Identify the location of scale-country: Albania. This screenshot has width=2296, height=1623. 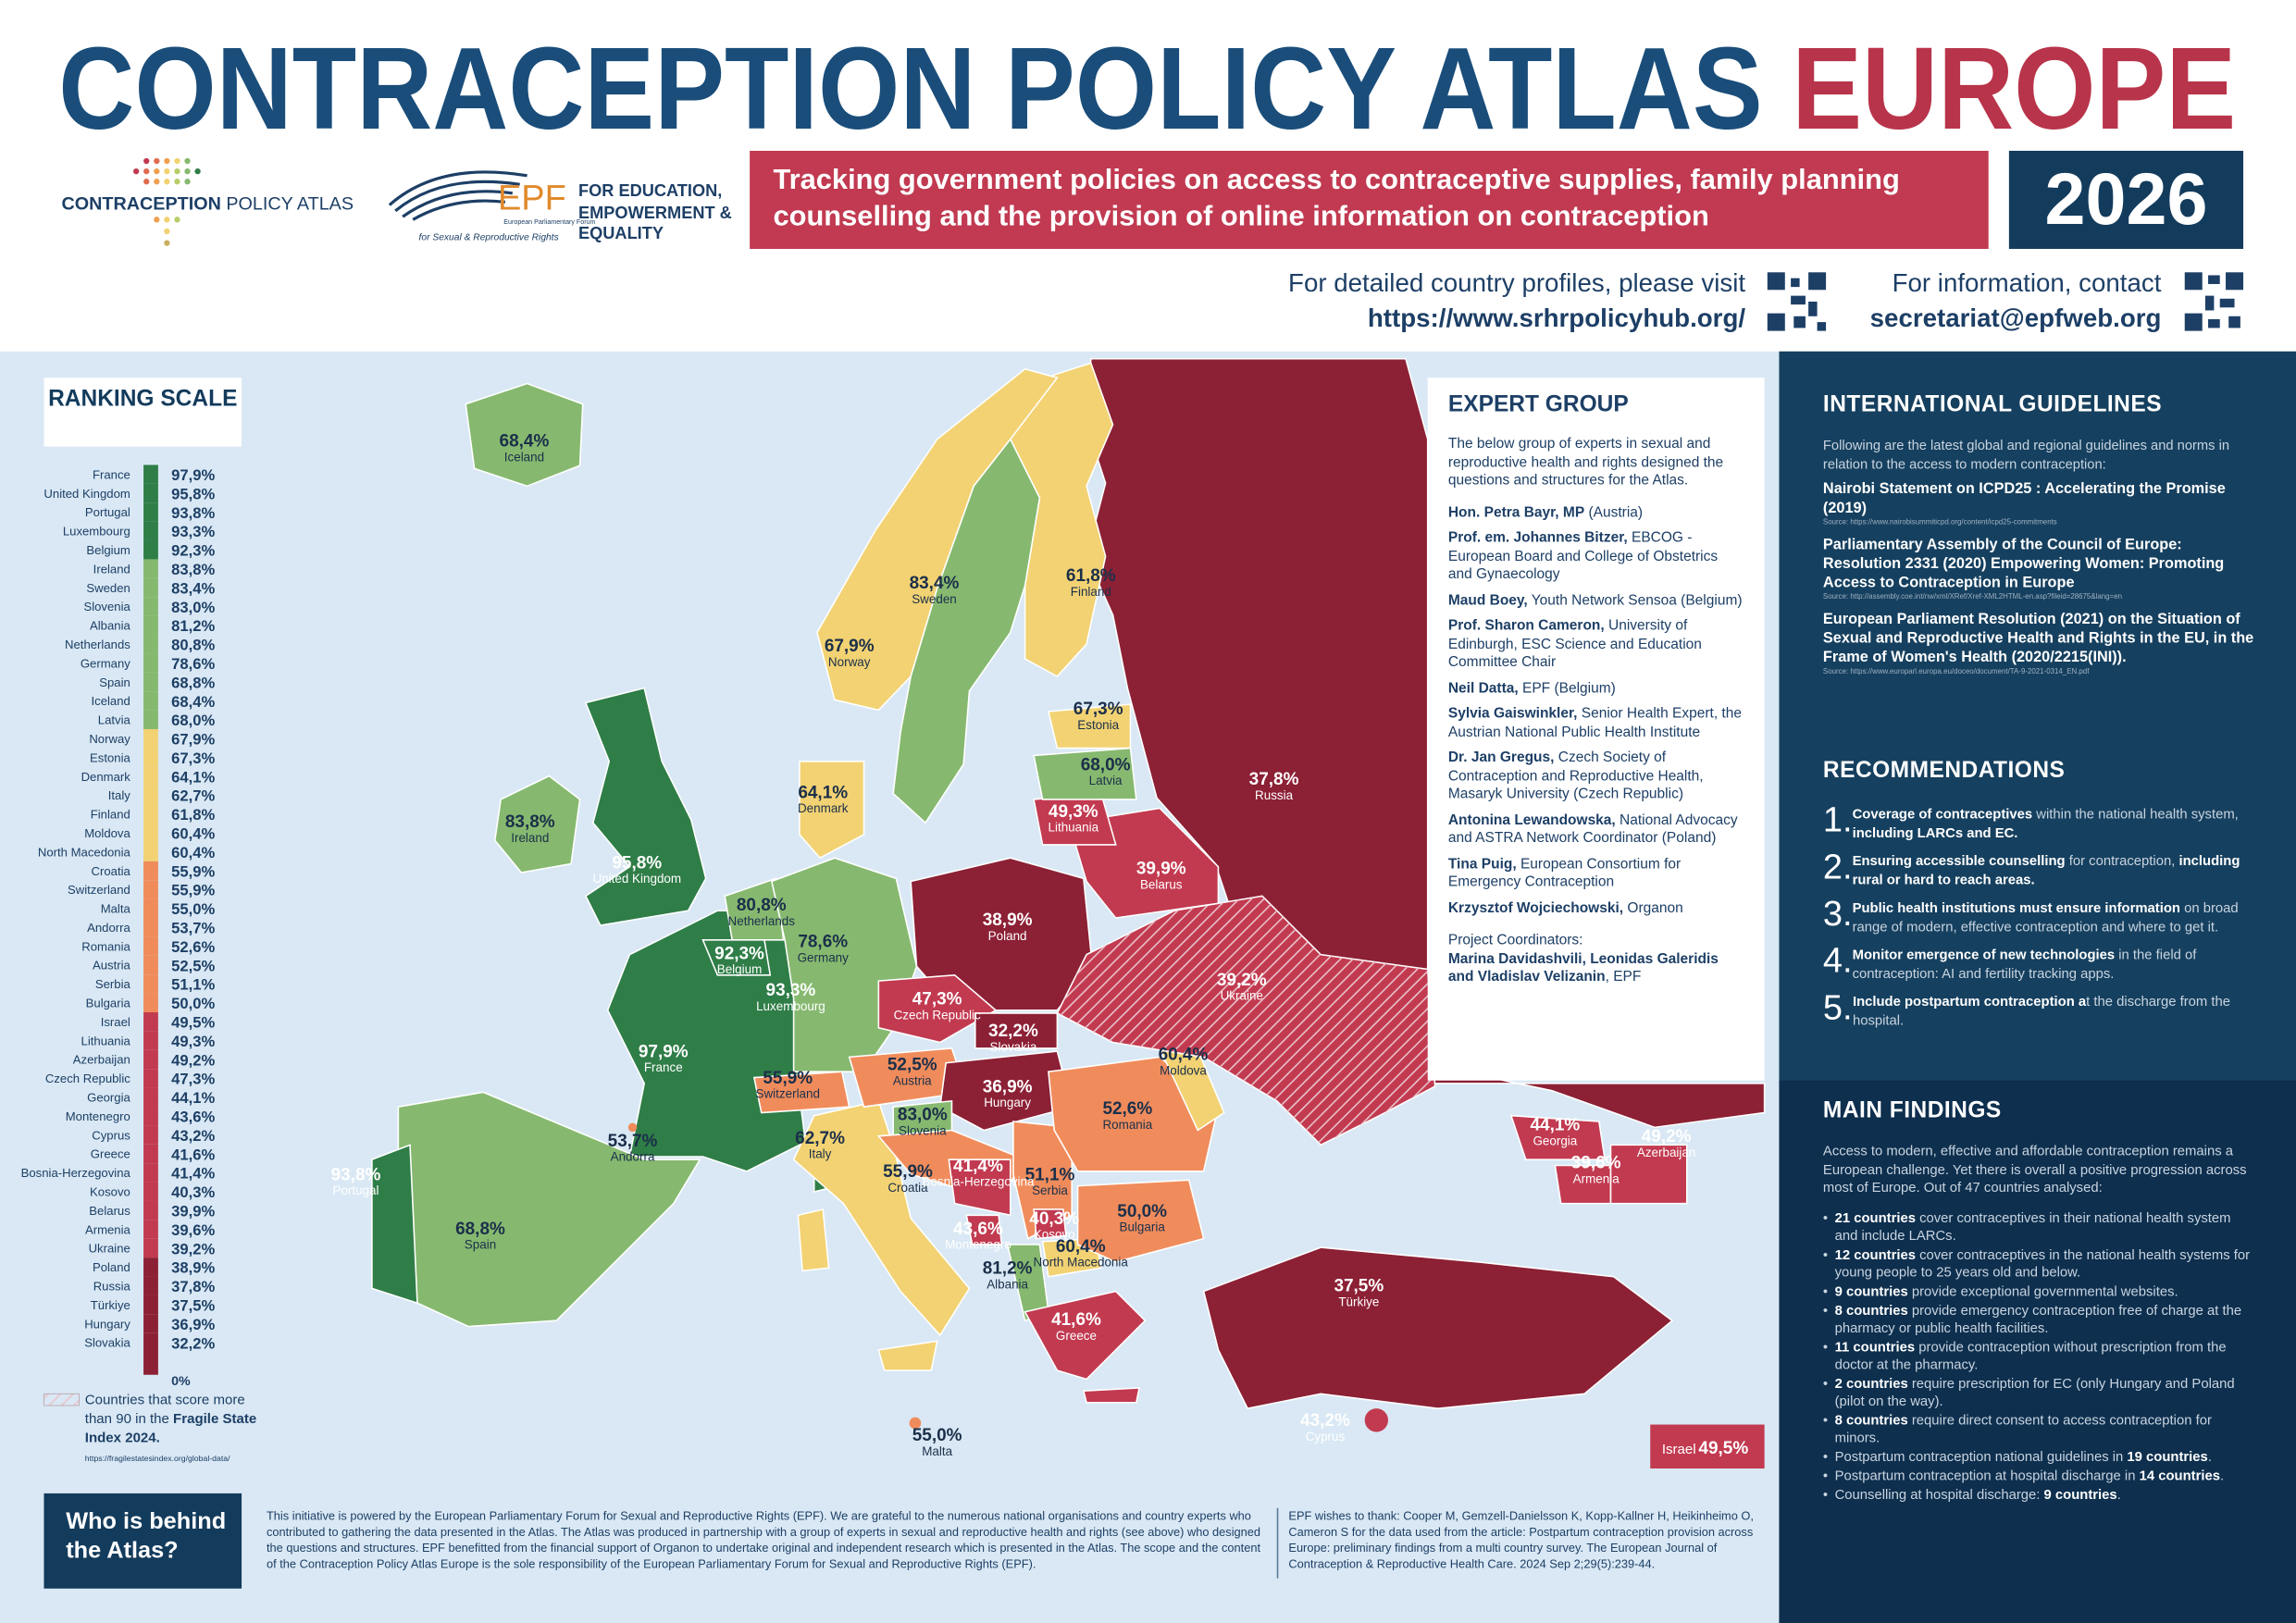
(110, 626).